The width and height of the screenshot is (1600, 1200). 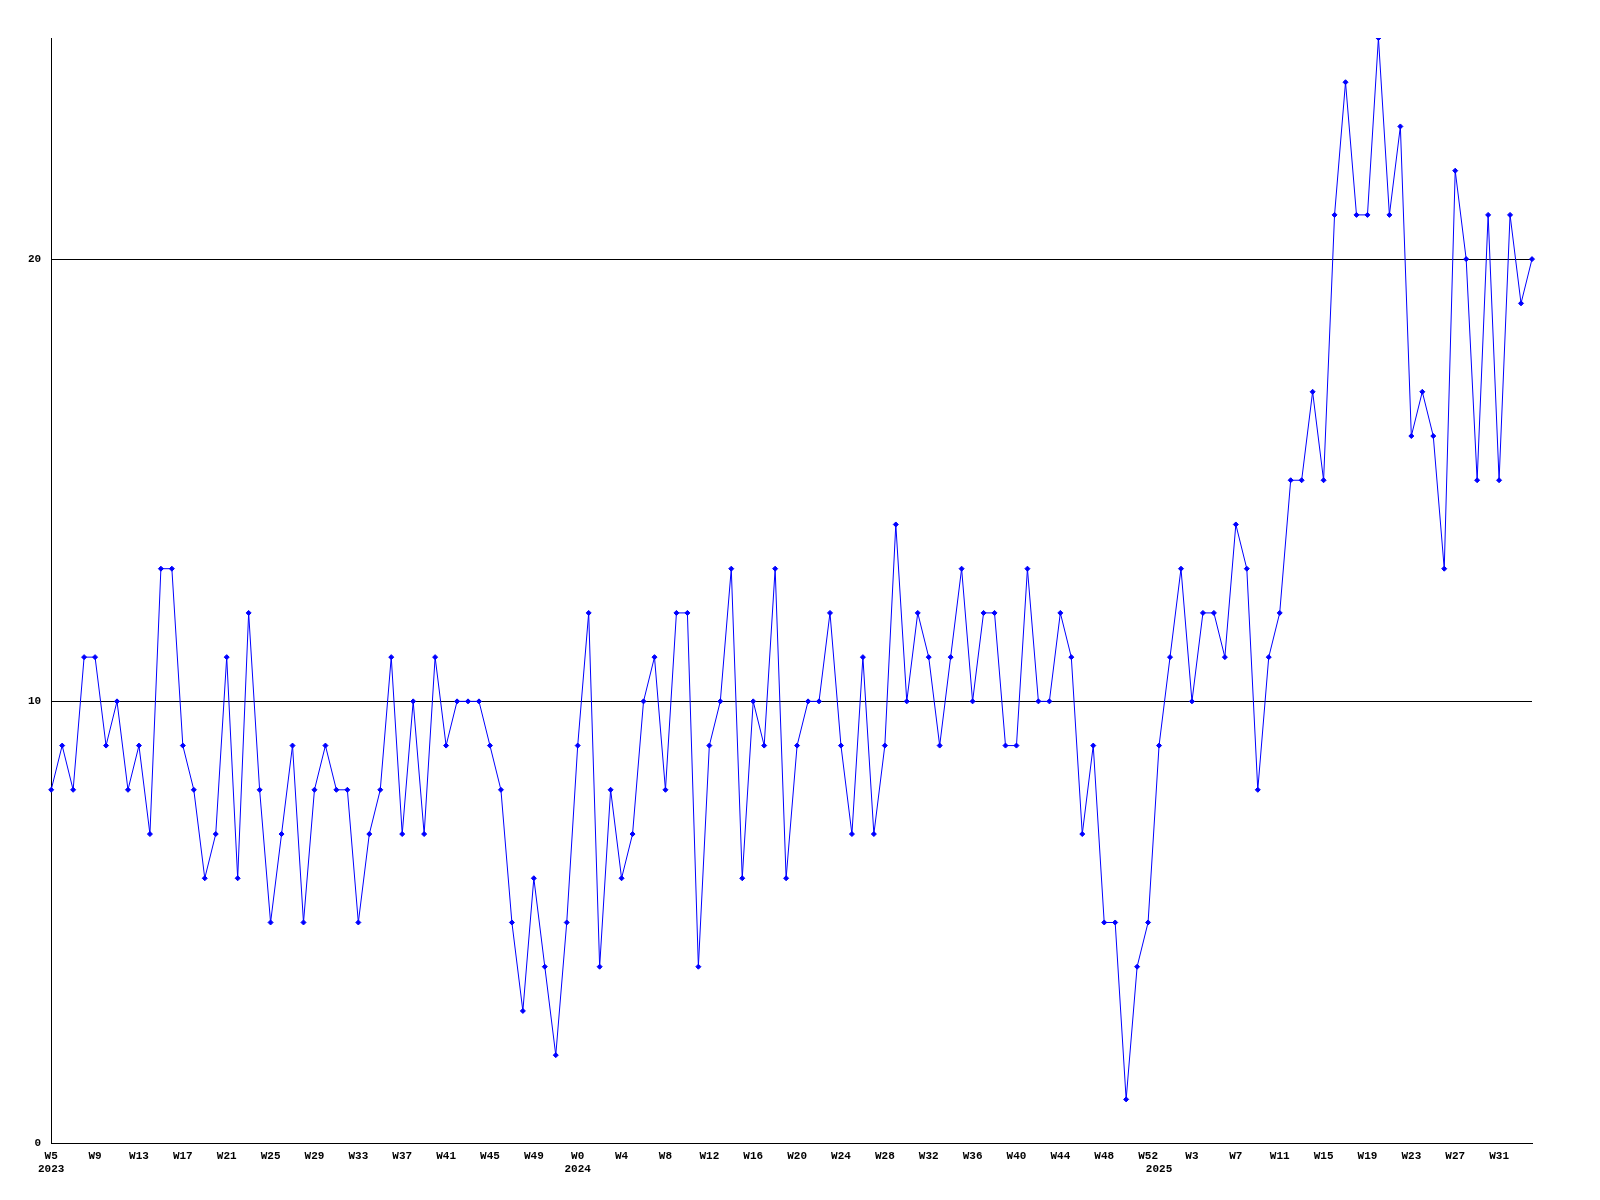 What do you see at coordinates (402, 1155) in the screenshot?
I see `x-tick-label: W37` at bounding box center [402, 1155].